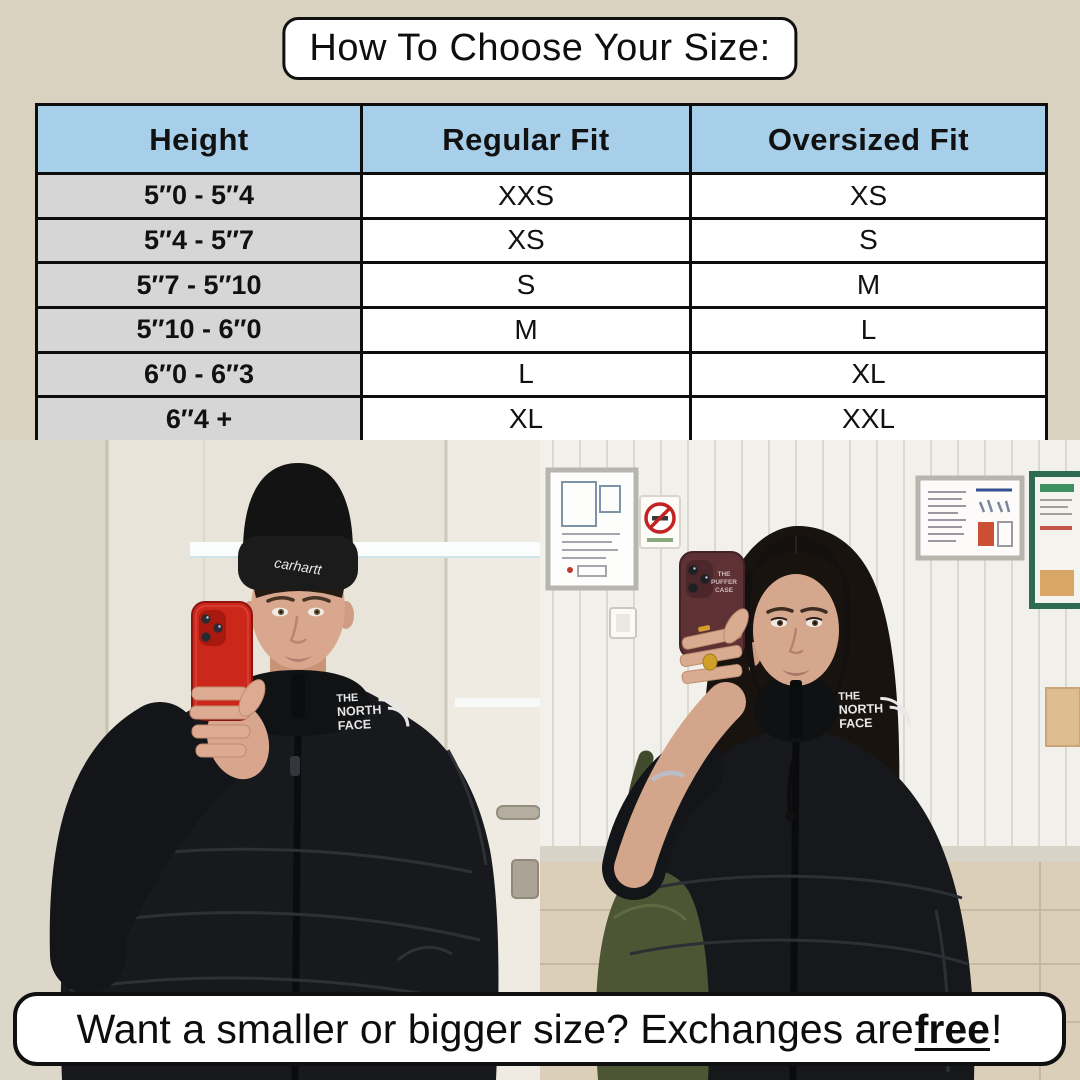  Describe the element at coordinates (518, 852) in the screenshot. I see `door-handle` at that location.